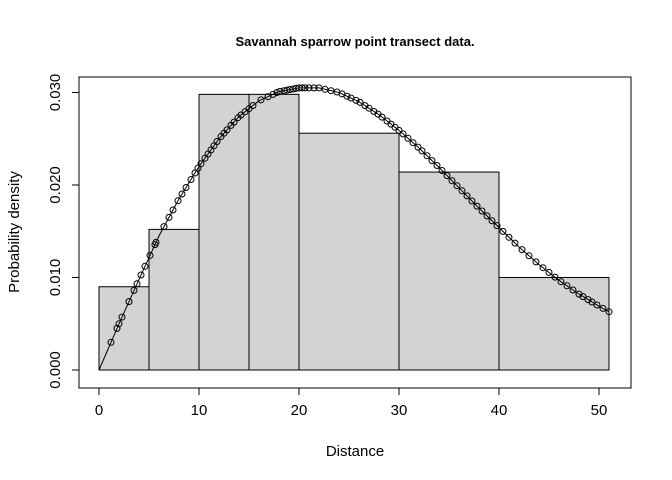 This screenshot has height=480, width=672. I want to click on x-tick-label-4: 40, so click(499, 410).